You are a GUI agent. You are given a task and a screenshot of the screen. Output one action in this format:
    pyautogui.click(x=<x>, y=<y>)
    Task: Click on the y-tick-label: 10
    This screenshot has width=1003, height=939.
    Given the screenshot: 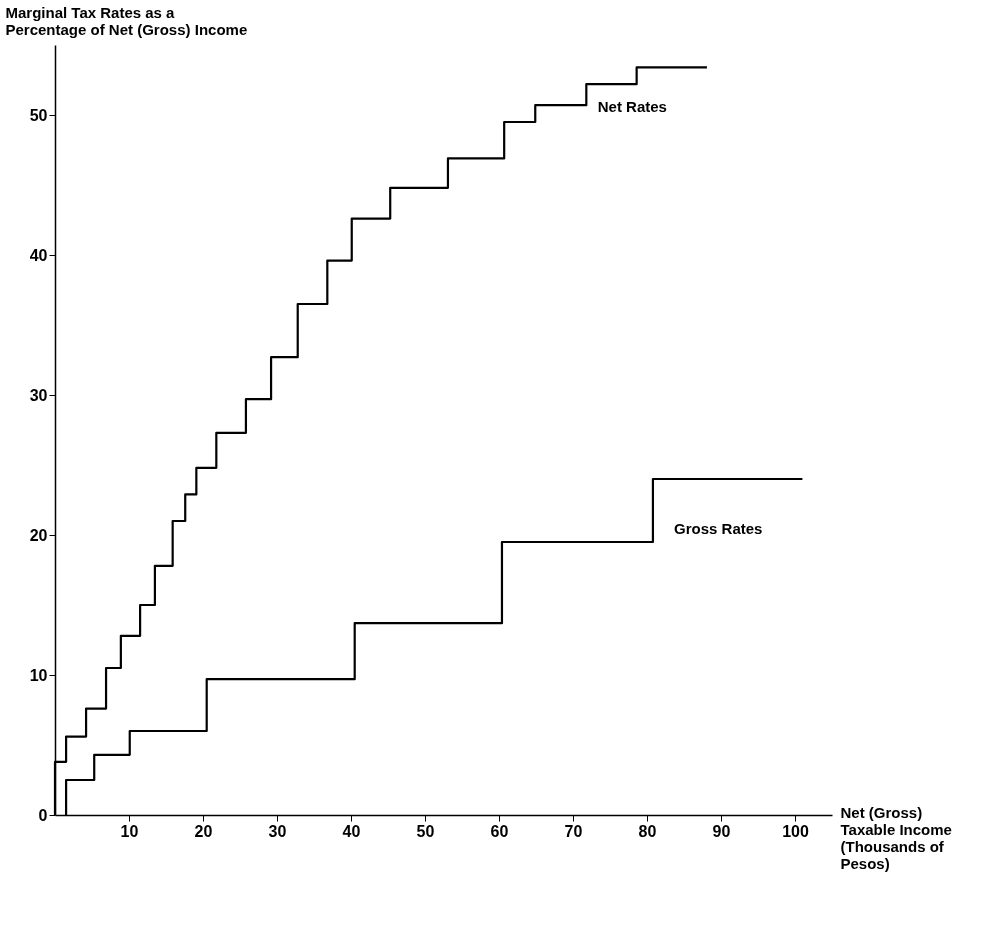 What is the action you would take?
    pyautogui.click(x=38, y=675)
    